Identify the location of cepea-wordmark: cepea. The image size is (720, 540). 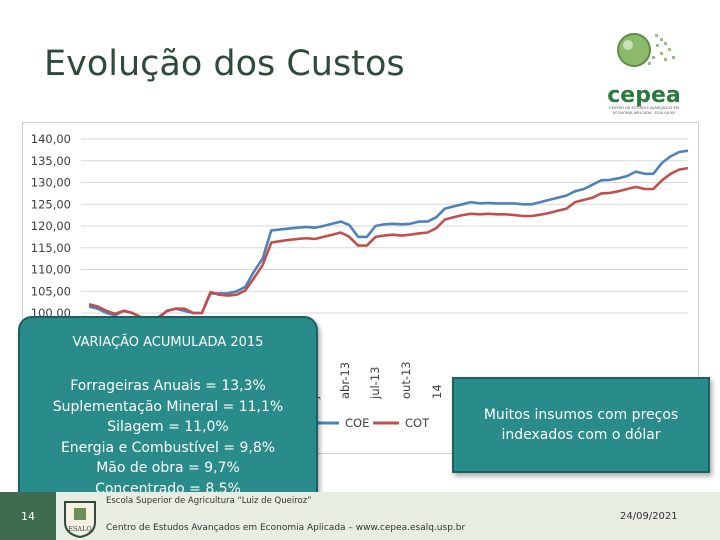
(643, 95).